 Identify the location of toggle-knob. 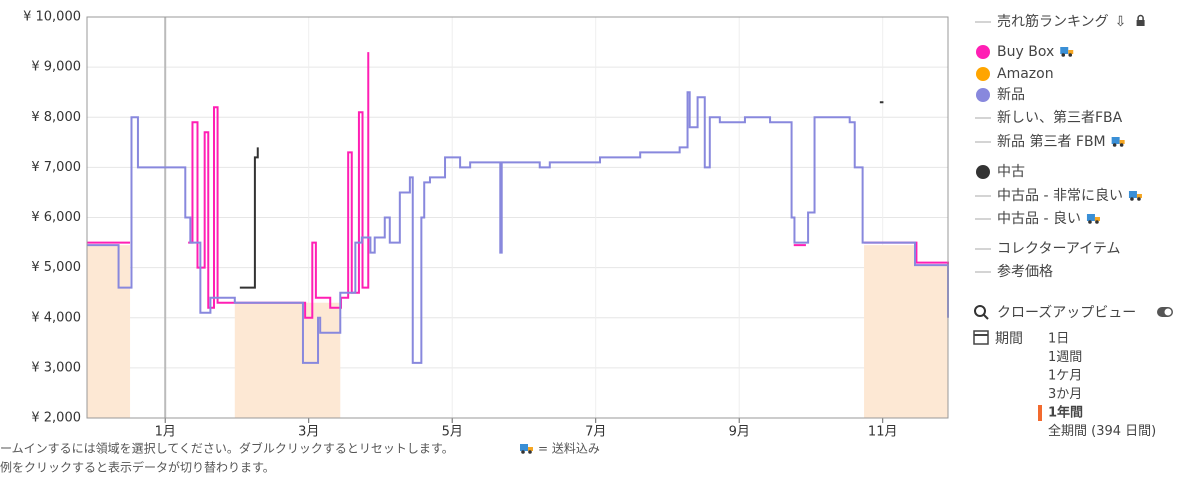
(1168, 312).